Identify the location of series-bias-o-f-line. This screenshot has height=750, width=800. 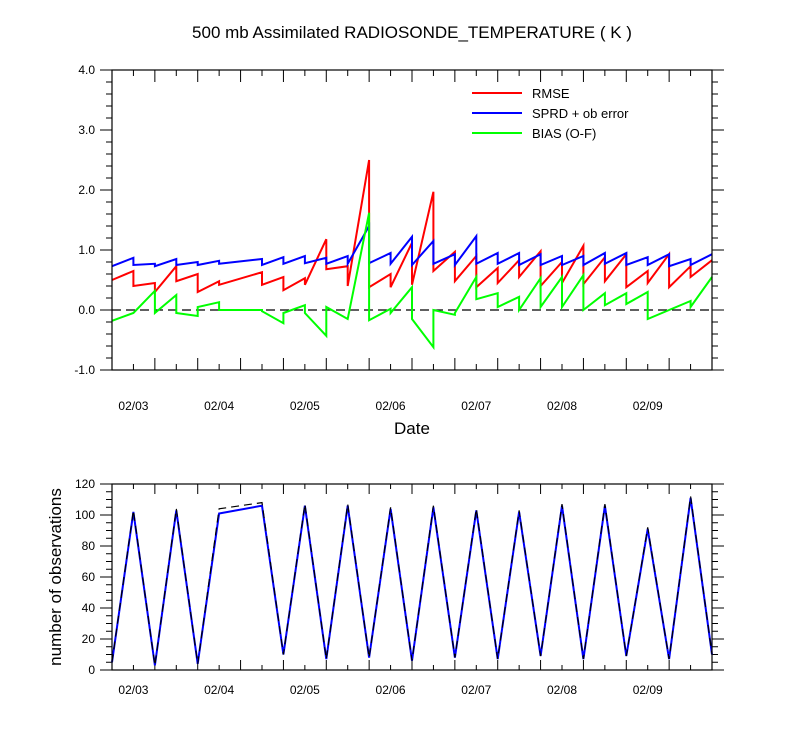
(412, 281).